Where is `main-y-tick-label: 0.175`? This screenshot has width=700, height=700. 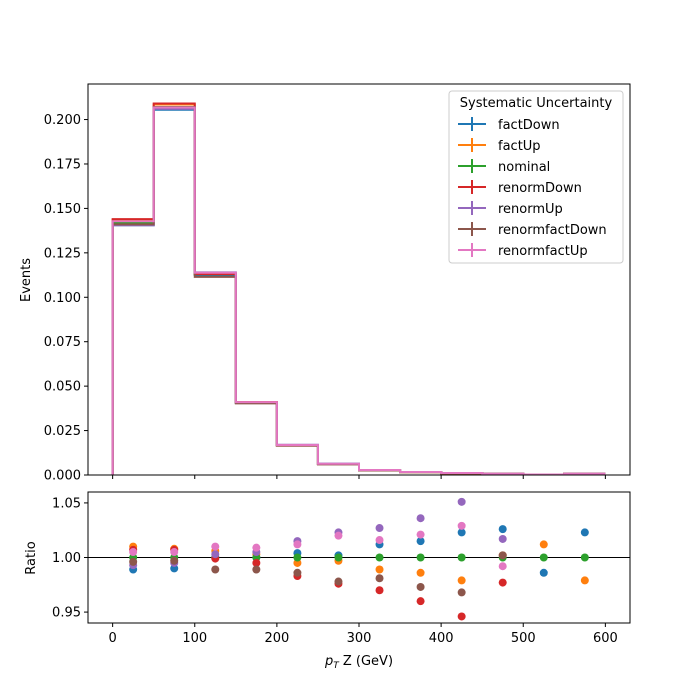
main-y-tick-label: 0.175 is located at coordinates (62, 164).